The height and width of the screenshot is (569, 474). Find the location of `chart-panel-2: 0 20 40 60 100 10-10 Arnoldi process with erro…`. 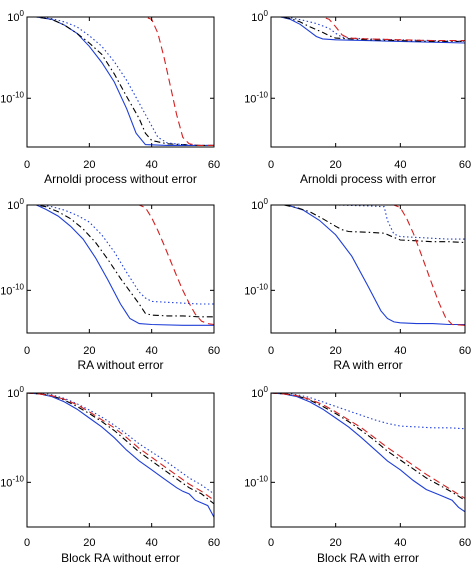

chart-panel-2: 0 20 40 60 100 10-10 Arnoldi process with erro… is located at coordinates (357, 97).